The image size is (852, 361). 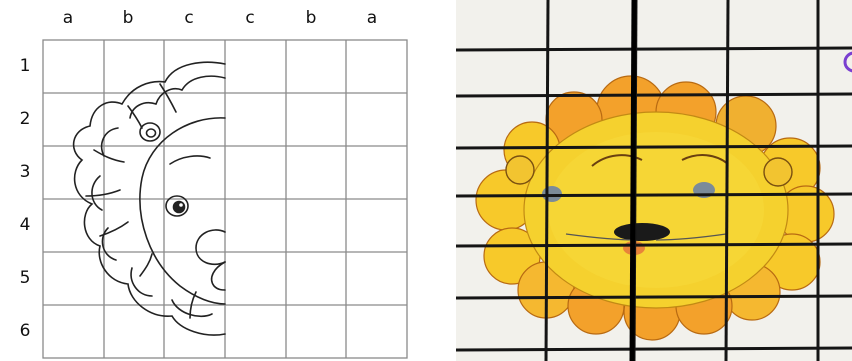 What do you see at coordinates (372, 18) in the screenshot?
I see `column-label-a-right: a` at bounding box center [372, 18].